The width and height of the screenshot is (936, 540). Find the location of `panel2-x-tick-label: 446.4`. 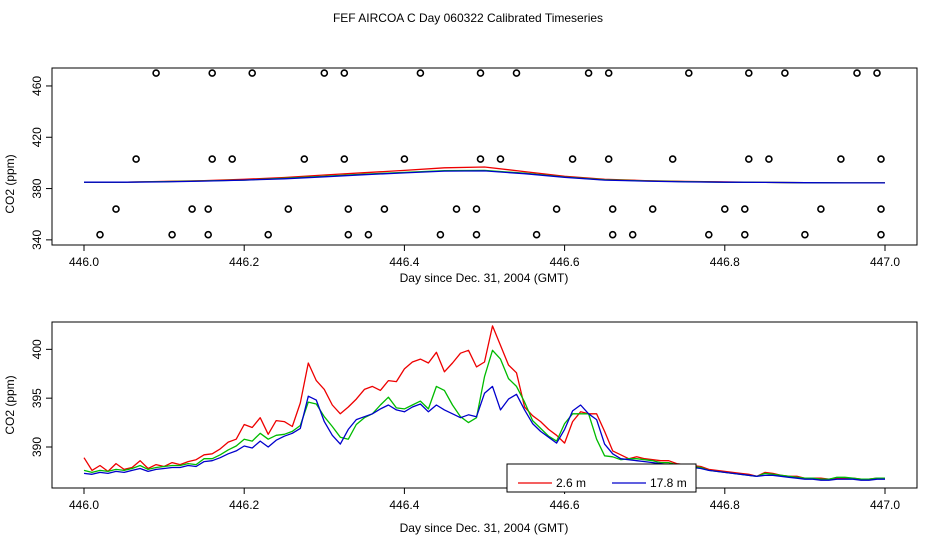

panel2-x-tick-label: 446.4 is located at coordinates (404, 505).